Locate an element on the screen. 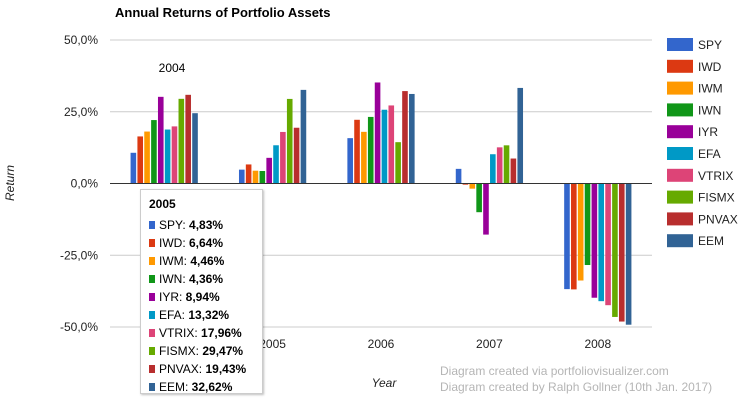 This screenshot has height=400, width=741. bar-2004-eem is located at coordinates (195, 148).